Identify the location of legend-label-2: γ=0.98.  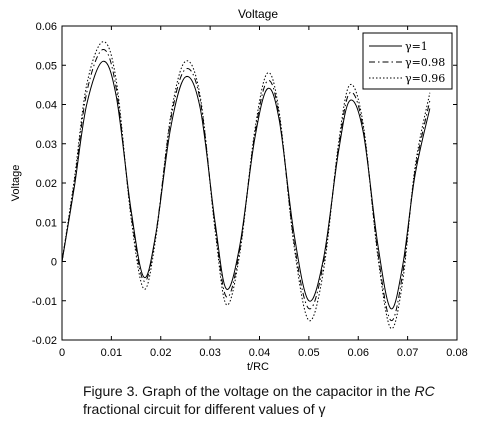
(425, 62).